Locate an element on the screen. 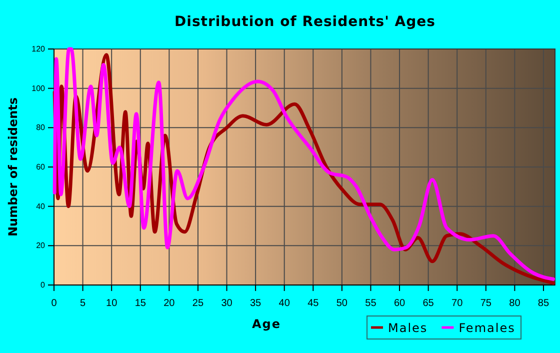  x-tick-label: 75 is located at coordinates (486, 303).